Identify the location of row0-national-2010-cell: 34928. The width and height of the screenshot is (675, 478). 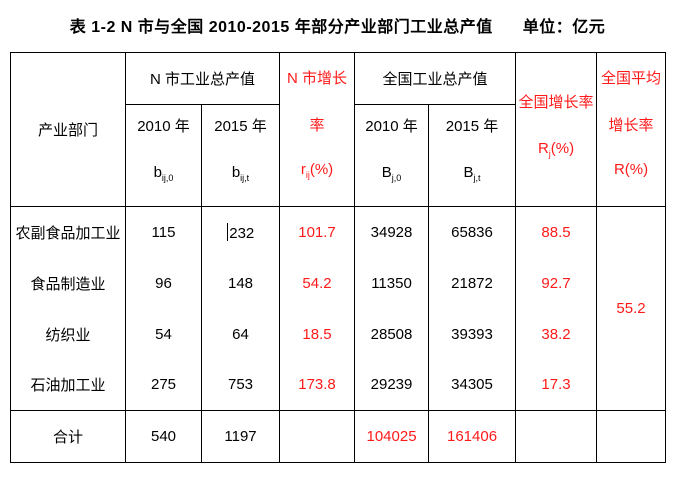
(392, 232).